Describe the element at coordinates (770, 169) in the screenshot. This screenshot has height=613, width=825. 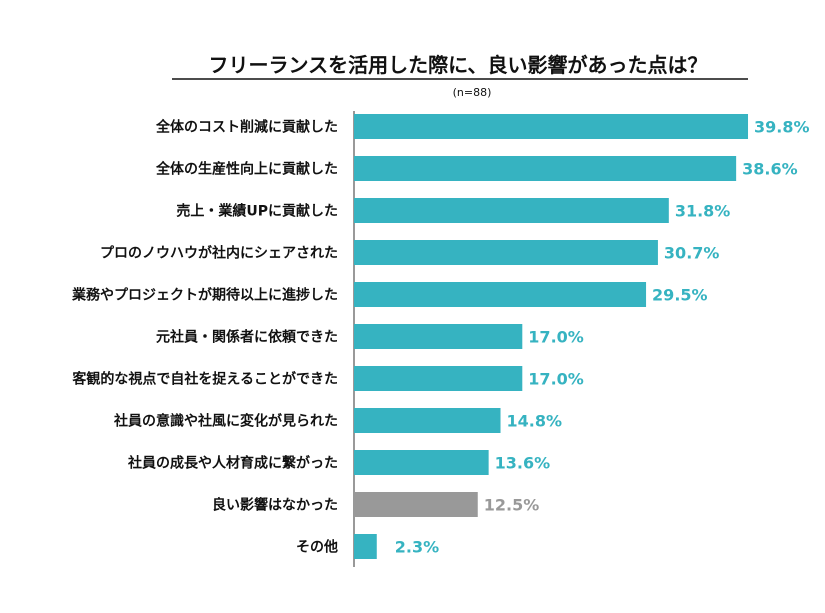
I see `value-label: 38.6%` at that location.